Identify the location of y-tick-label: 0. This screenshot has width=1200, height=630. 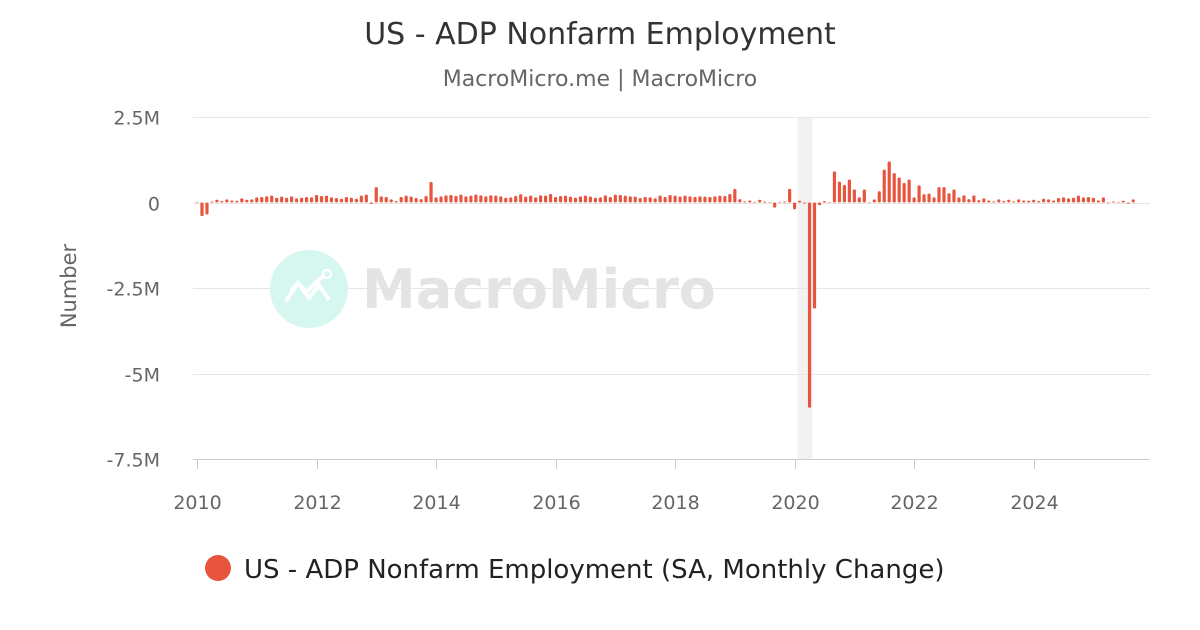
(154, 205).